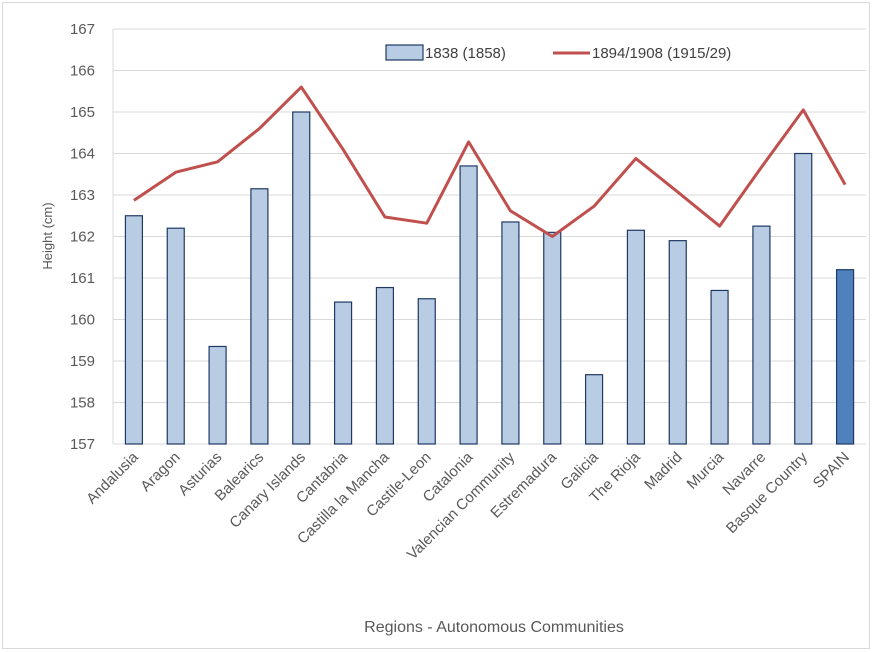 This screenshot has width=874, height=653. Describe the element at coordinates (82, 154) in the screenshot. I see `y-tick-label: 164` at that location.